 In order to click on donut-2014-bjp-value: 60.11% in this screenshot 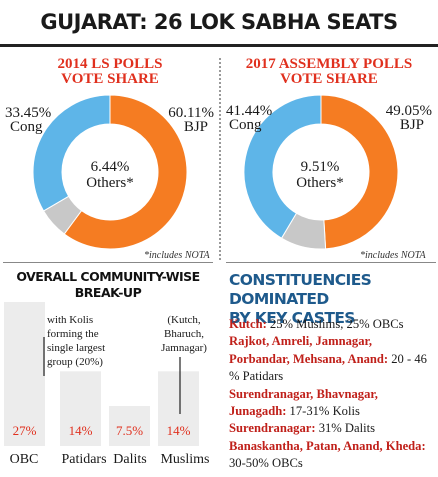, I will do `click(191, 113)`.